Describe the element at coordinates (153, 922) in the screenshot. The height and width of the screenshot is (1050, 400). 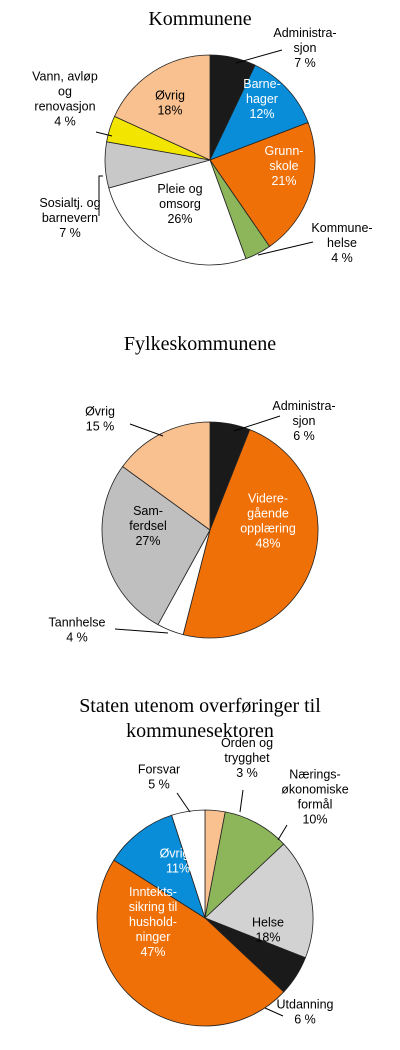
I see `slice-label: Inntekts-sikring til hushold-ninger 47%` at that location.